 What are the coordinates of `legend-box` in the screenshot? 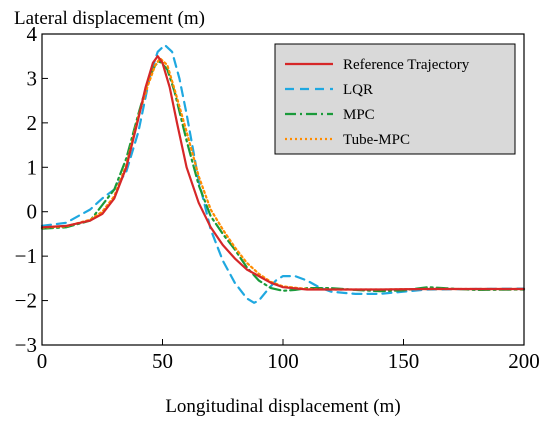 It's located at (395, 99).